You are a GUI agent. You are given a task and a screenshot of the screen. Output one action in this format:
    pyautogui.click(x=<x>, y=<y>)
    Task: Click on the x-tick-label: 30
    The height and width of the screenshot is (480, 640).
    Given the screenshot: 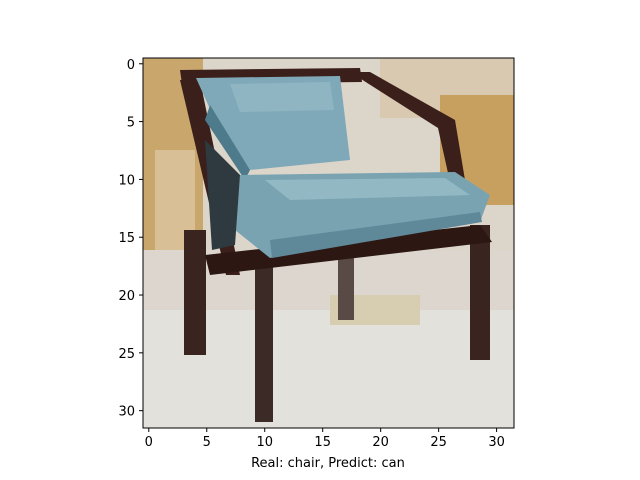 What is the action you would take?
    pyautogui.click(x=496, y=442)
    